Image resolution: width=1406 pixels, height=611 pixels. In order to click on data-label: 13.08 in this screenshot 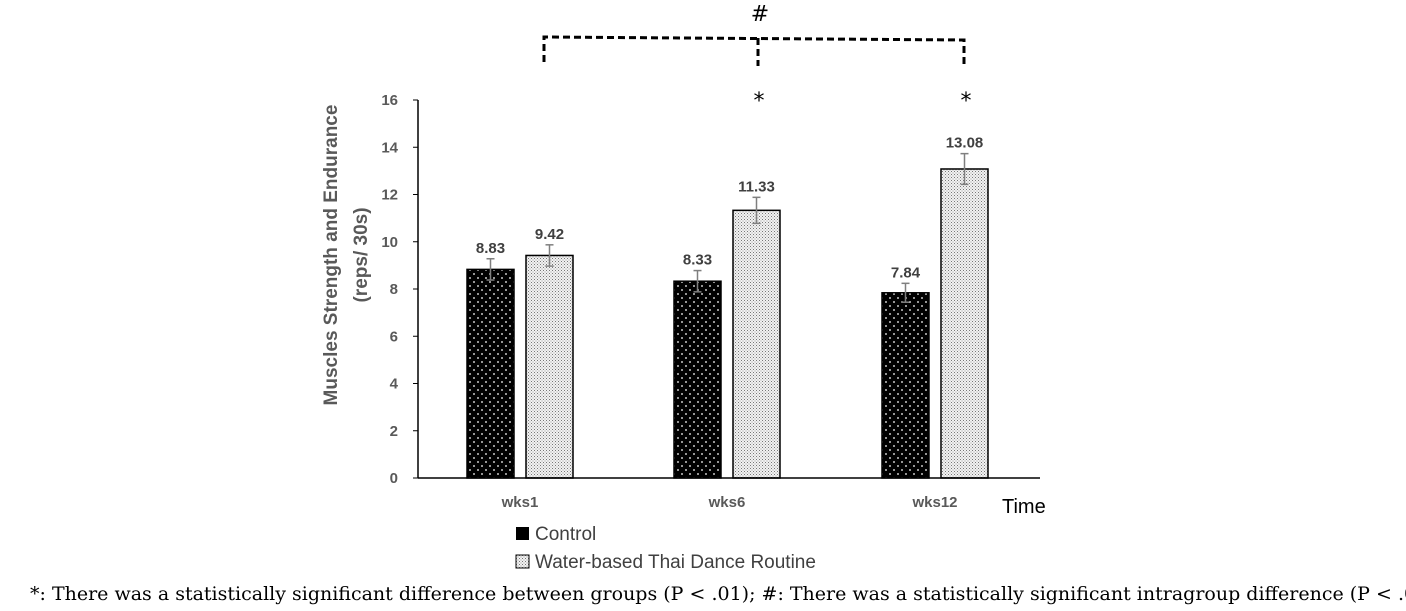, I will do `click(965, 143)`.